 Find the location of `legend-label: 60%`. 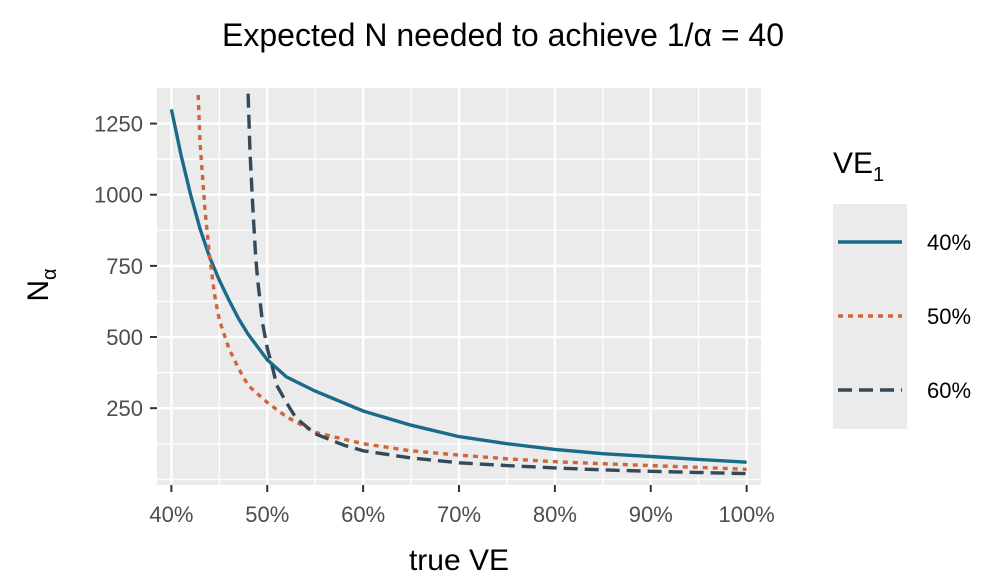

legend-label: 60% is located at coordinates (949, 390).